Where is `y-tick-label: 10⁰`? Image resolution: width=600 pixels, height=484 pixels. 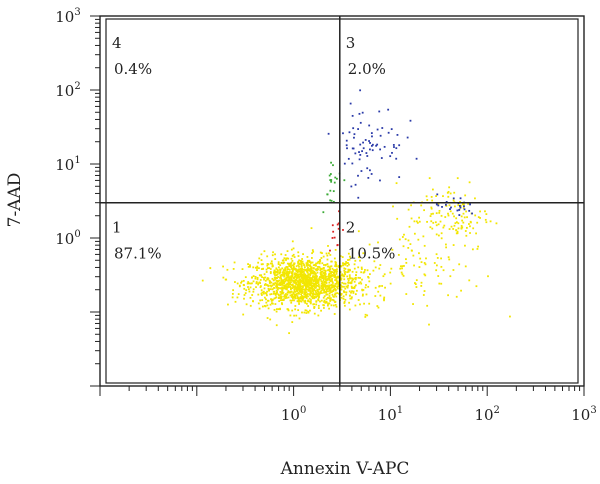
y-tick-label: 10⁰ is located at coordinates (67, 238).